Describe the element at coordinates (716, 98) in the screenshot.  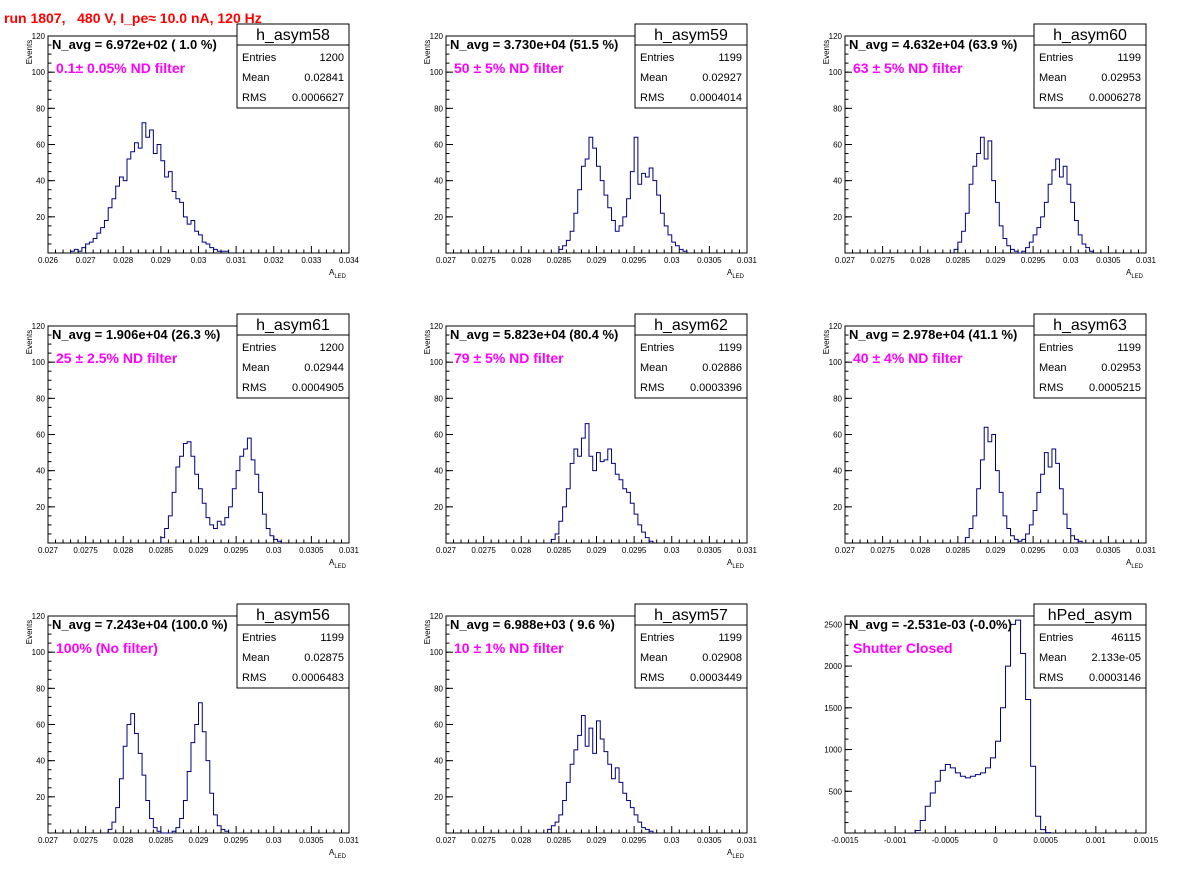
I see `stat-value: 0.0004014` at that location.